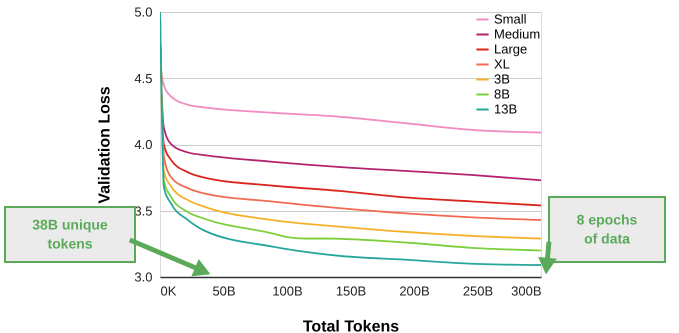  I want to click on text: 38B unique tokens, so click(70, 234).